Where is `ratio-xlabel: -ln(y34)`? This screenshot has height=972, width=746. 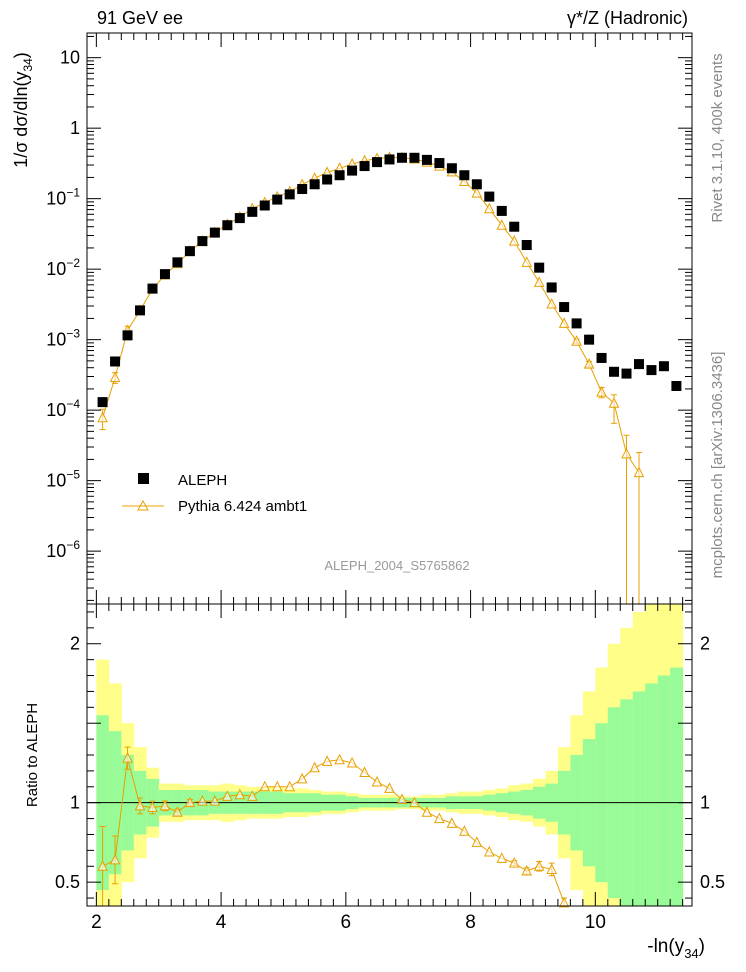
ratio-xlabel: -ln(y34) is located at coordinates (676, 948).